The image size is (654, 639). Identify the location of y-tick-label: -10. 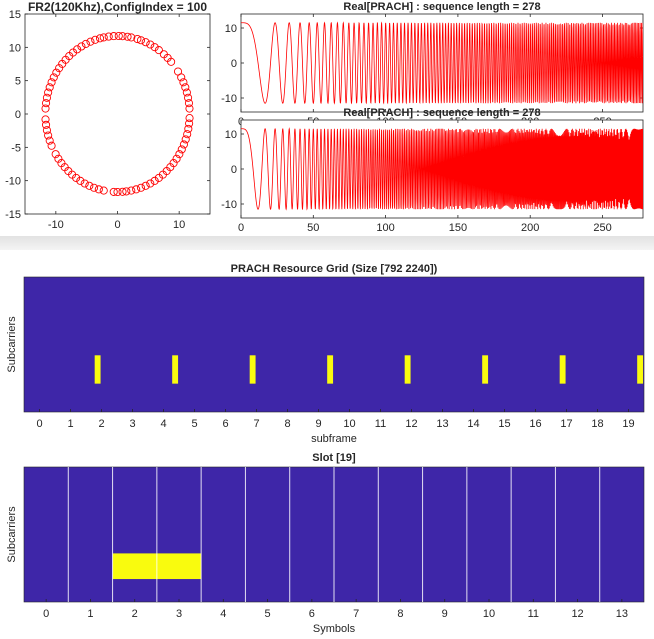
(229, 99).